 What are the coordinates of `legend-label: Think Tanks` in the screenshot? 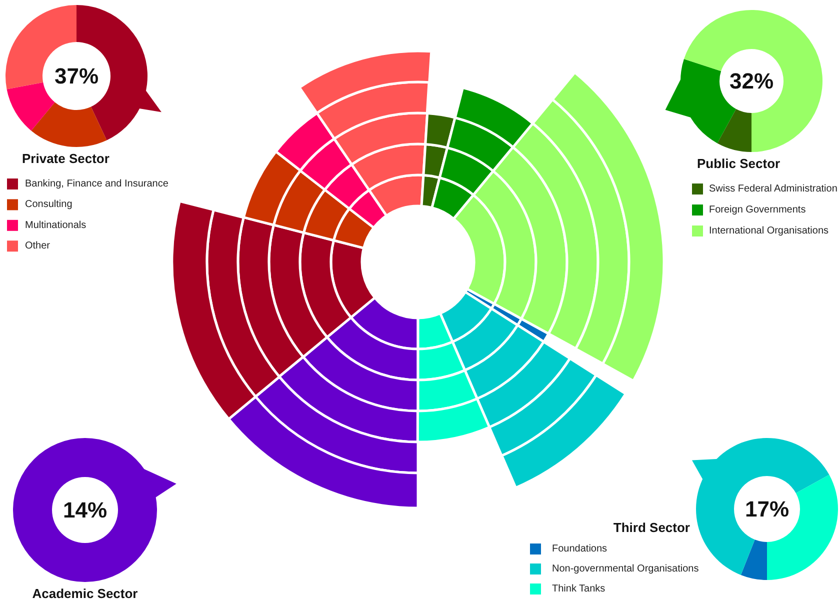 It's located at (579, 589).